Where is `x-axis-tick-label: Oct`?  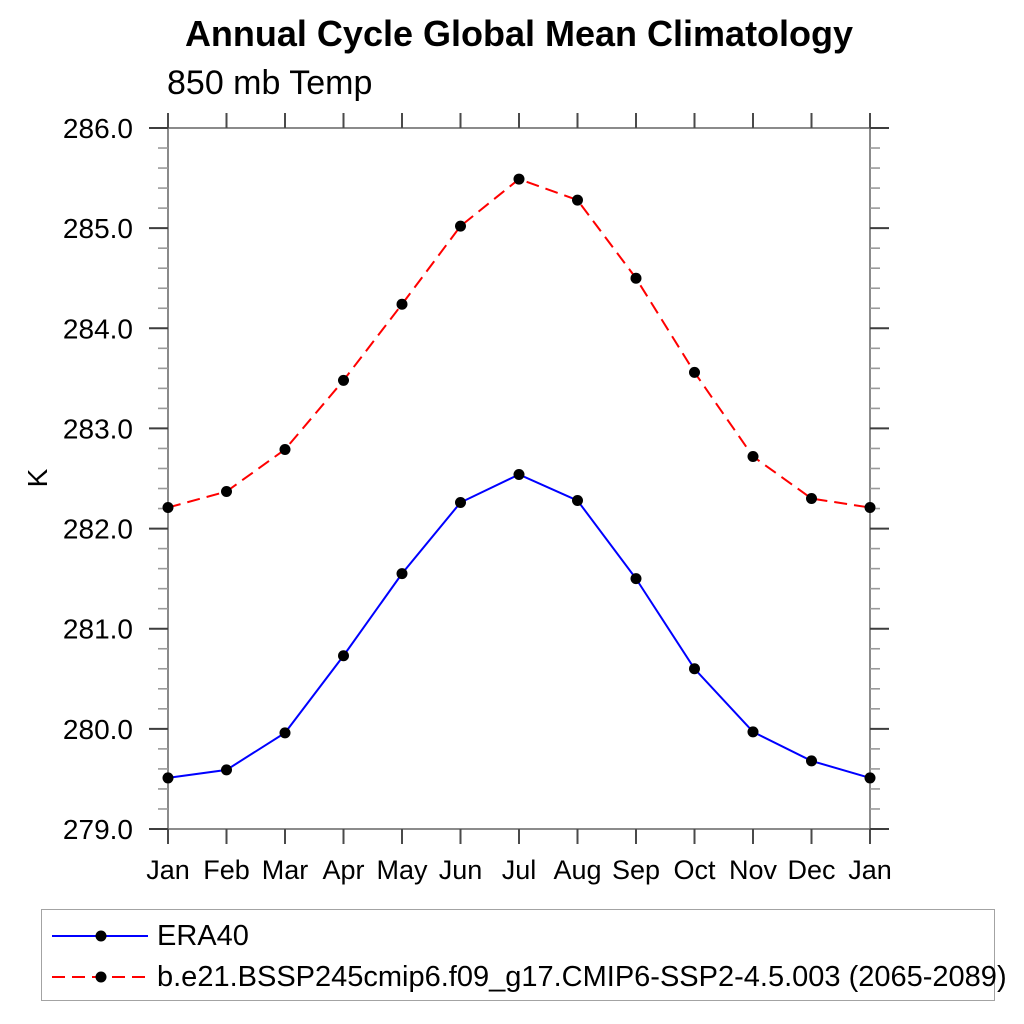
x-axis-tick-label: Oct is located at coordinates (694, 870).